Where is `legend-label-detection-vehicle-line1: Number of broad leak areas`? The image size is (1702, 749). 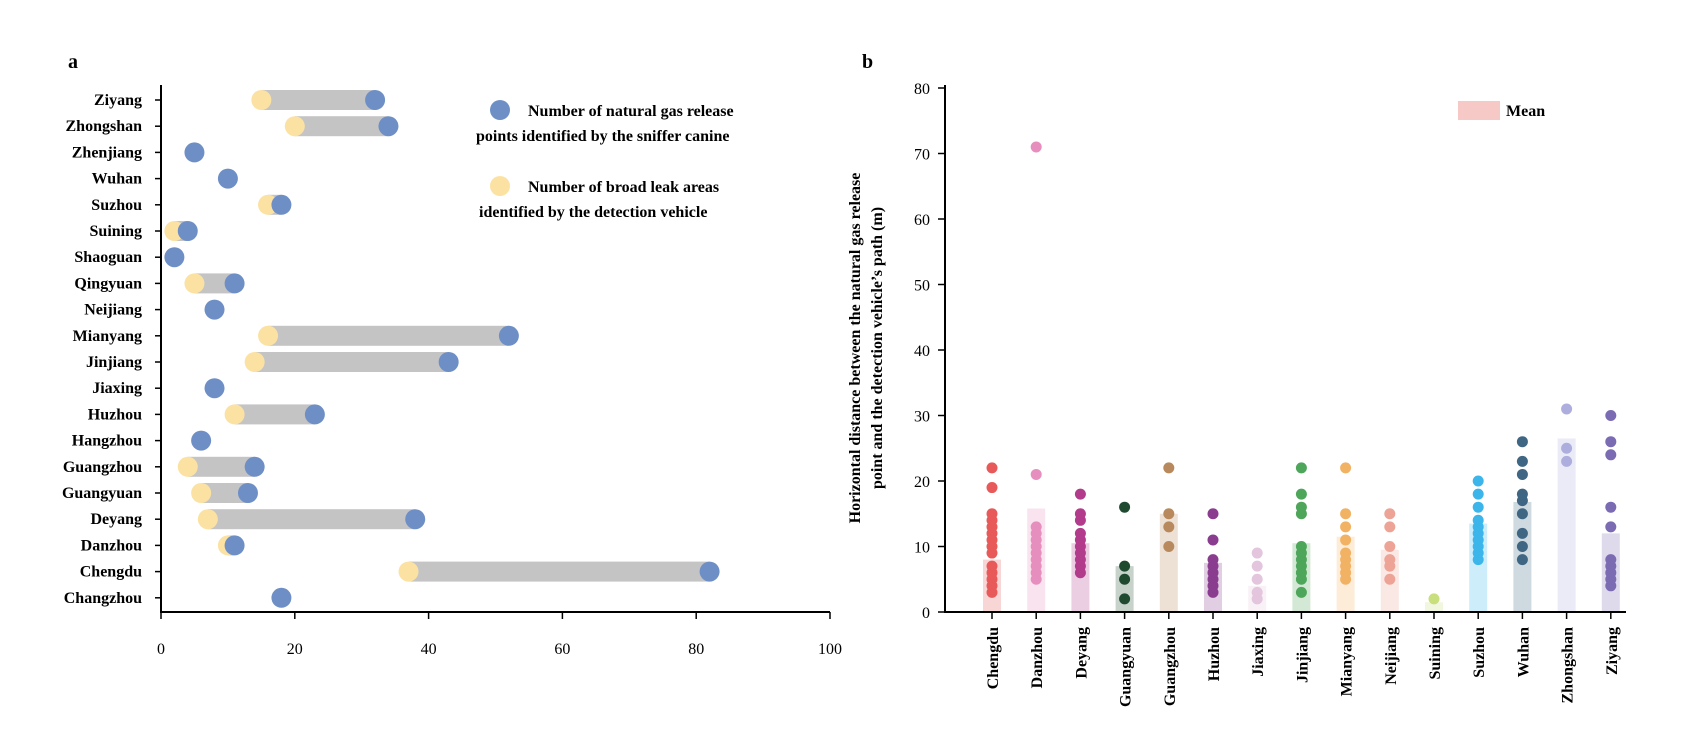
legend-label-detection-vehicle-line1: Number of broad leak areas is located at coordinates (623, 187).